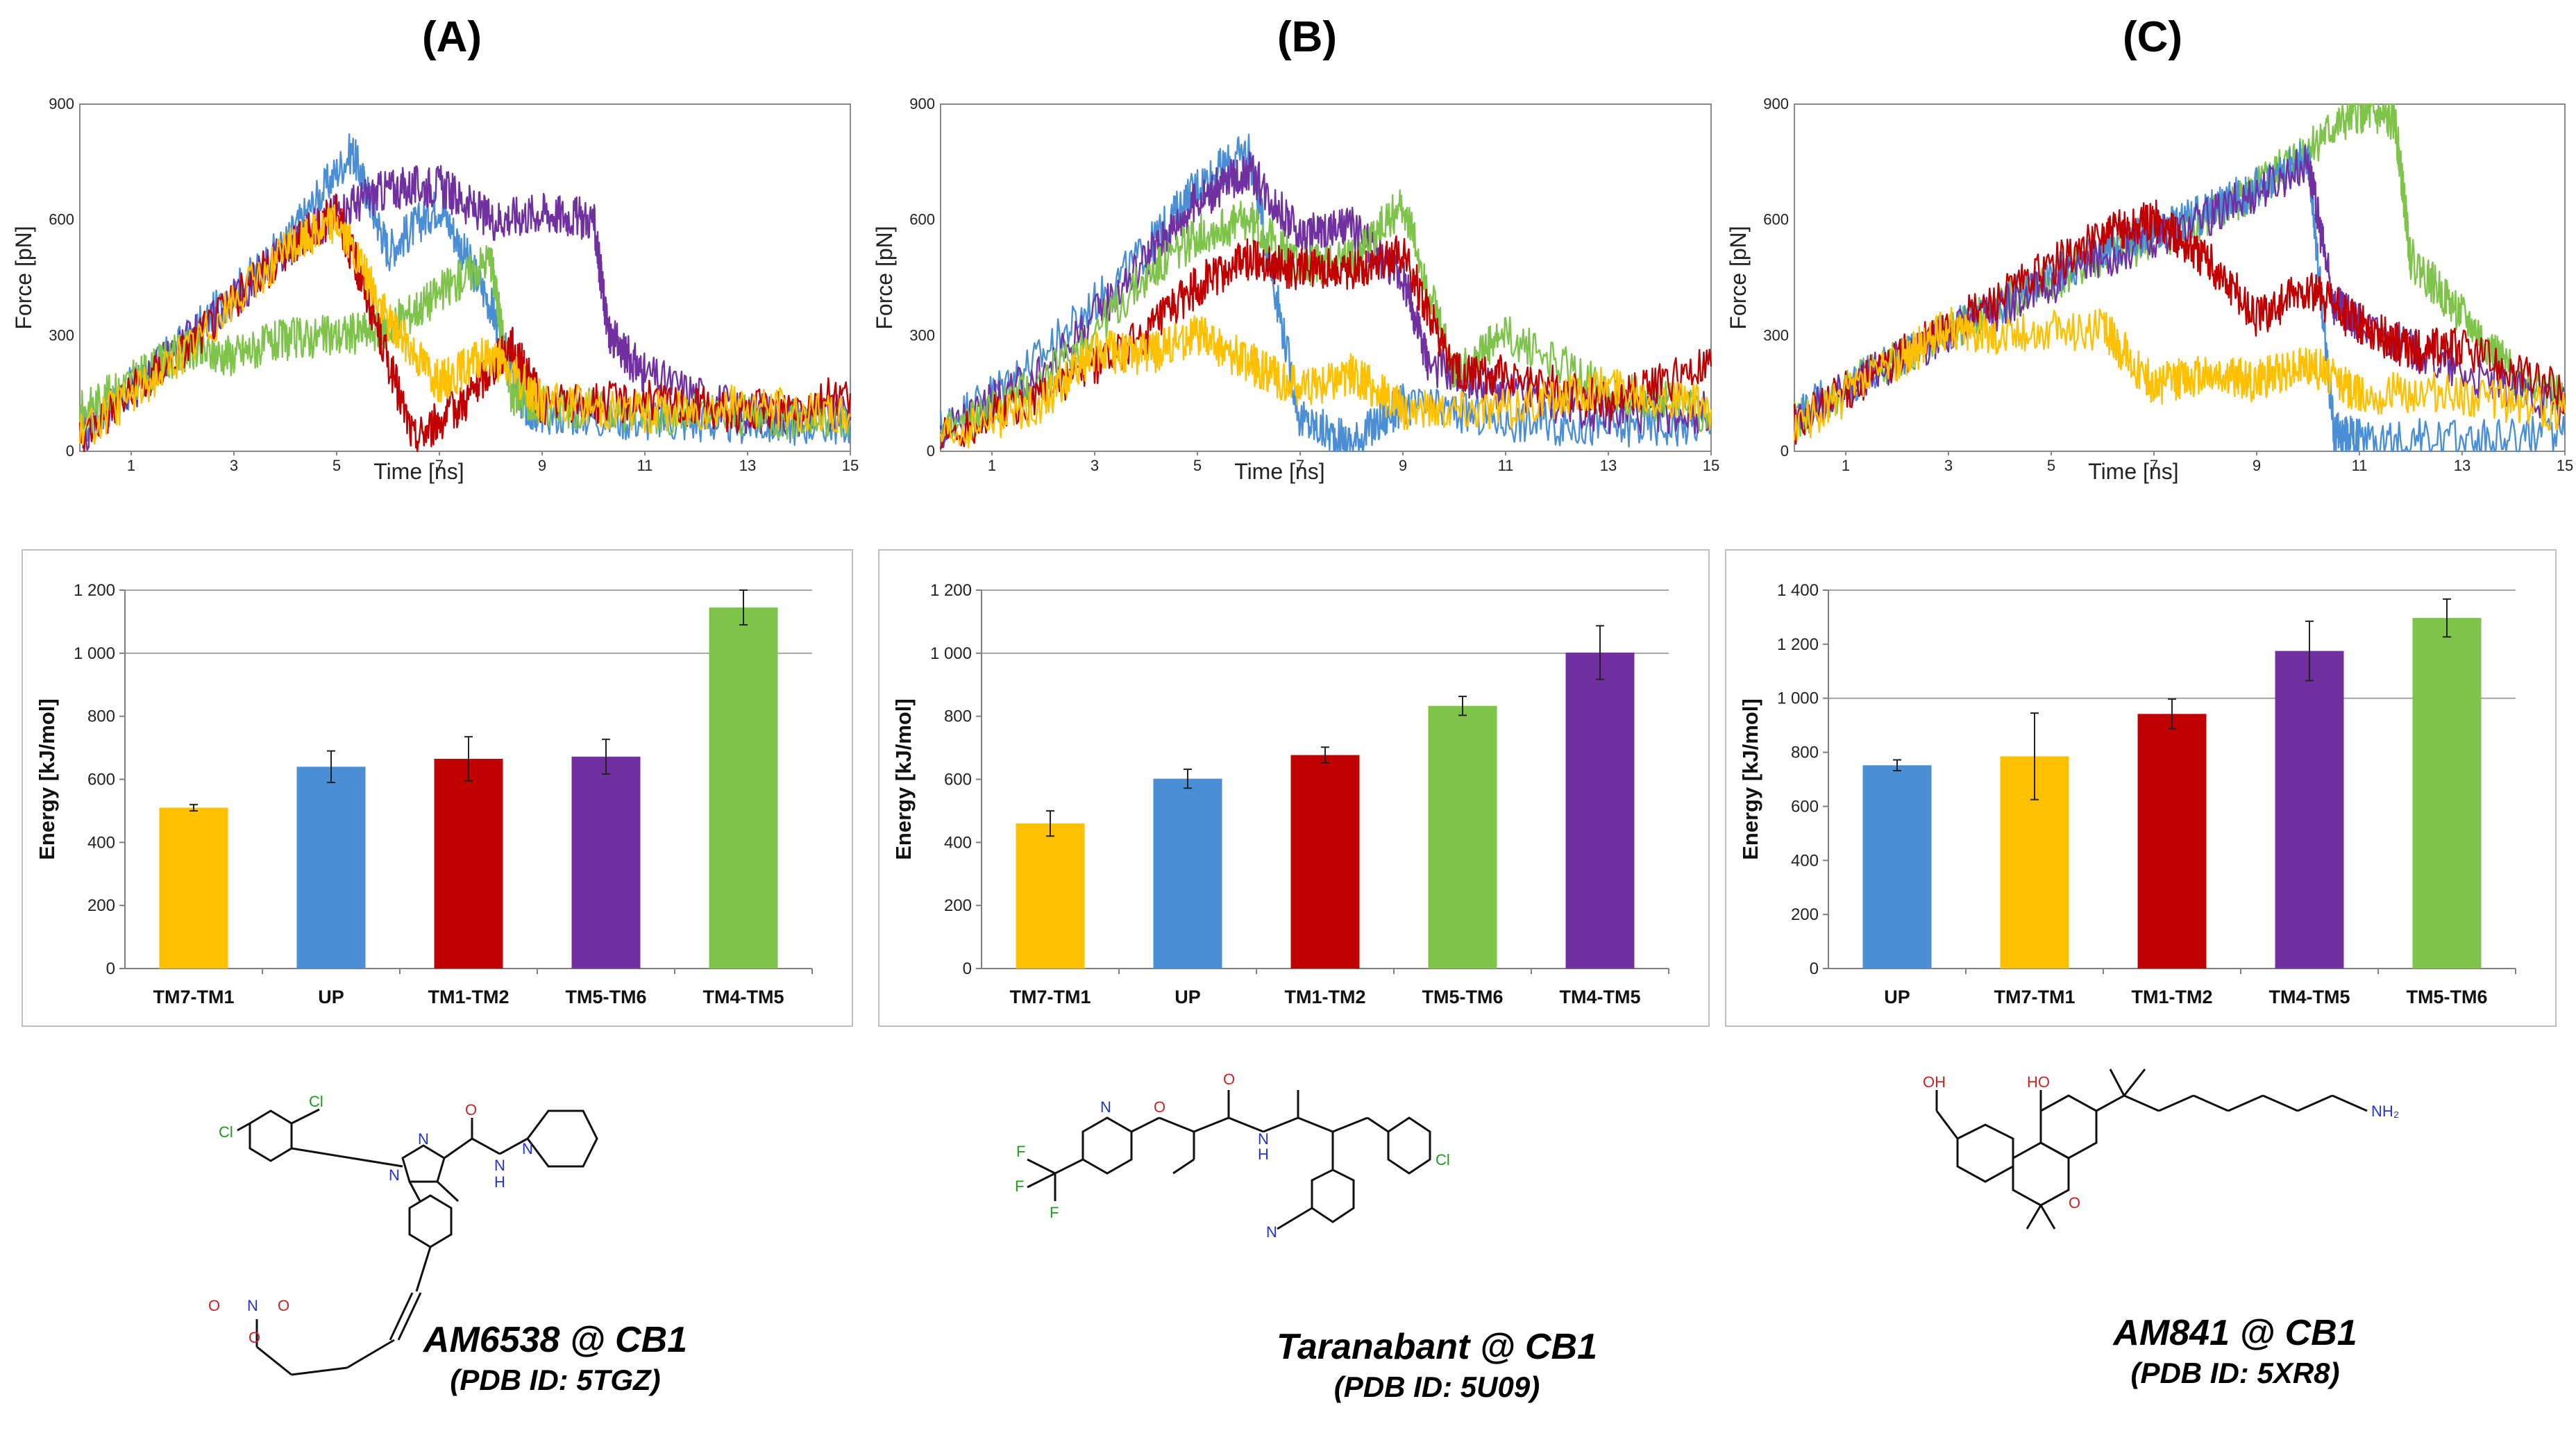  I want to click on category-label-0: UP, so click(1897, 997).